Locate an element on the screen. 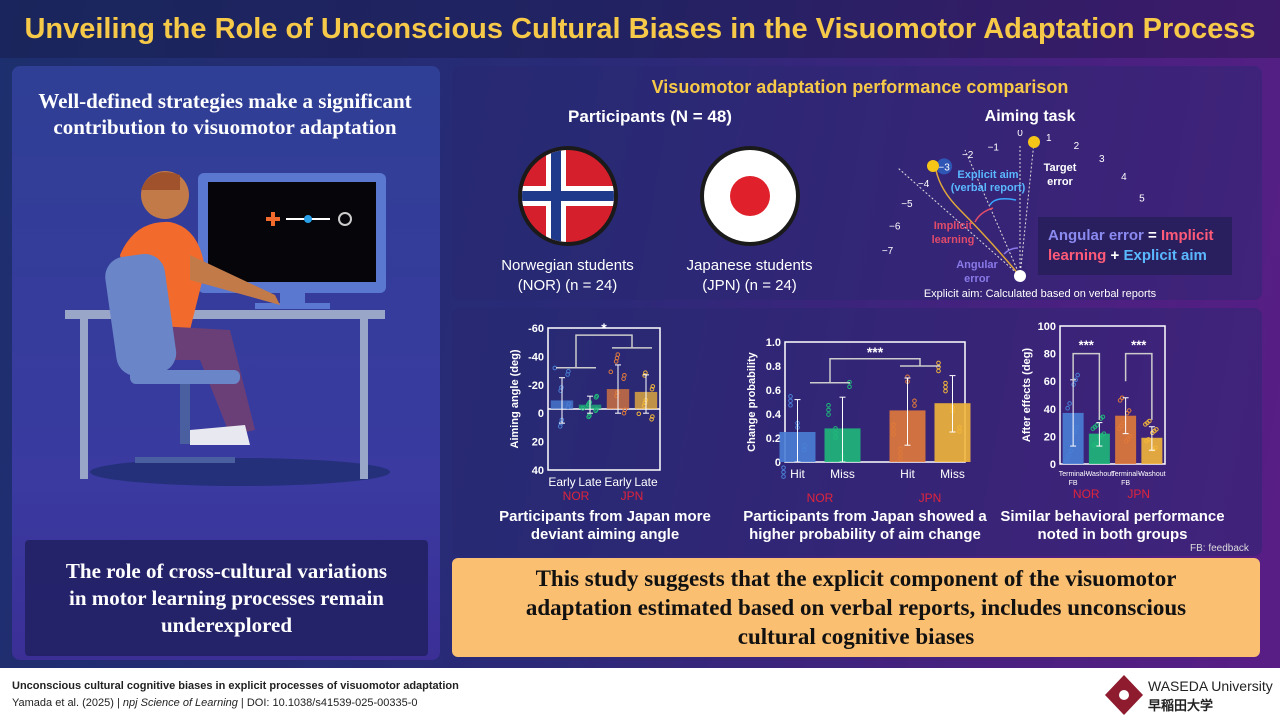  y-tick-label: 40 is located at coordinates (1050, 410).